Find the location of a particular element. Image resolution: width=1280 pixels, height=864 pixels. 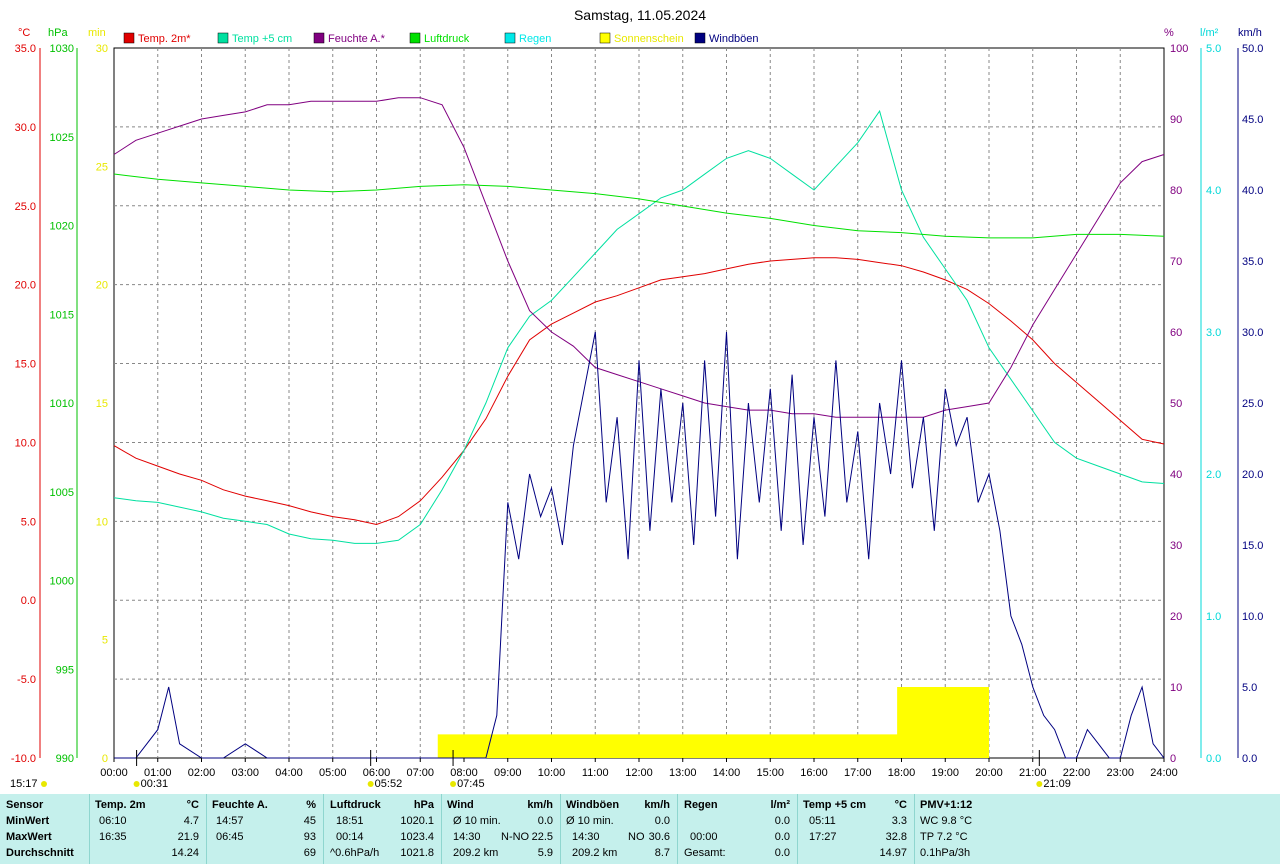

stats-temp2m-min-time: 06:10 is located at coordinates (113, 821).